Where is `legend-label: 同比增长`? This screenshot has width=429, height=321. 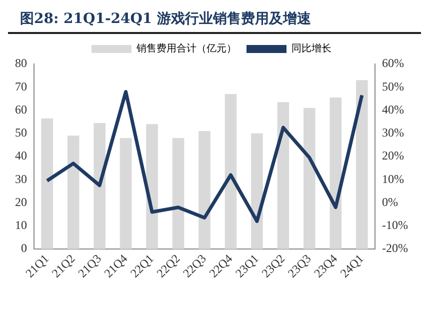 legend-label: 同比增长 is located at coordinates (312, 48).